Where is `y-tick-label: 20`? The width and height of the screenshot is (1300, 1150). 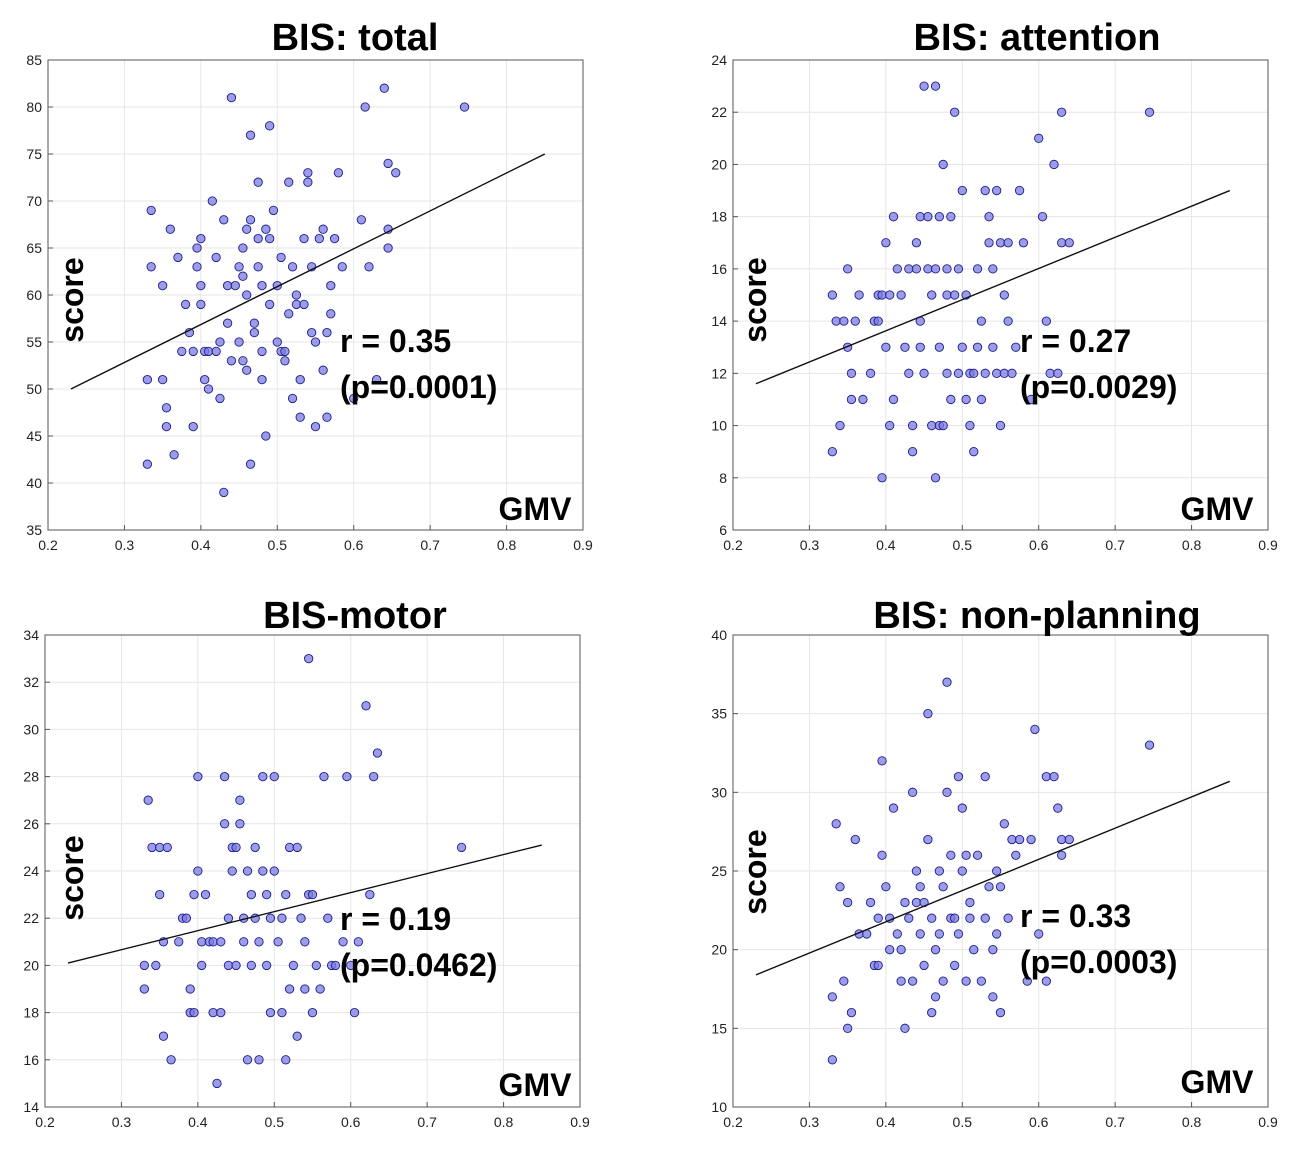 y-tick-label: 20 is located at coordinates (31, 965).